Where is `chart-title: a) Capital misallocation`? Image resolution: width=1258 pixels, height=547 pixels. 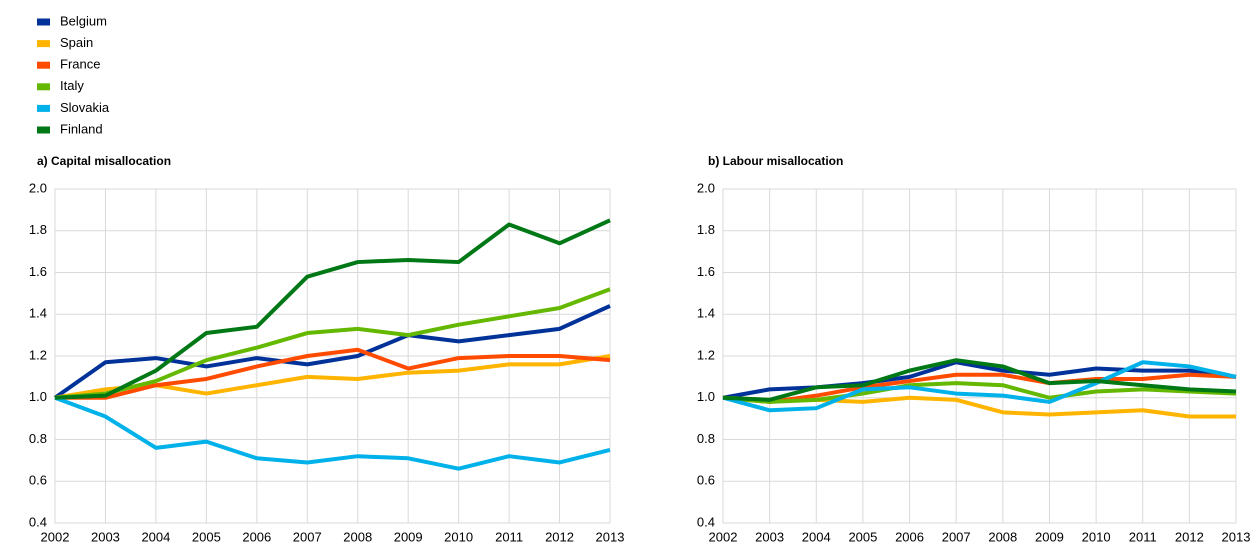
chart-title: a) Capital misallocation is located at coordinates (104, 161).